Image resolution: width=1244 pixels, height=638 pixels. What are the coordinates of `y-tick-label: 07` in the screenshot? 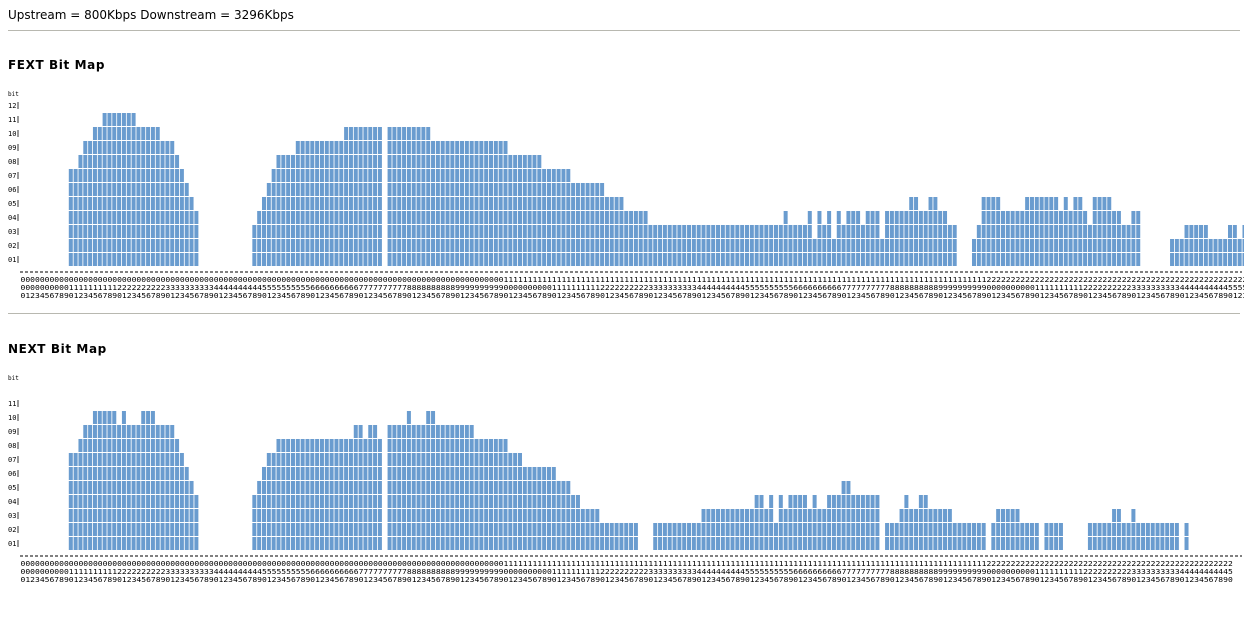 It's located at (12, 460).